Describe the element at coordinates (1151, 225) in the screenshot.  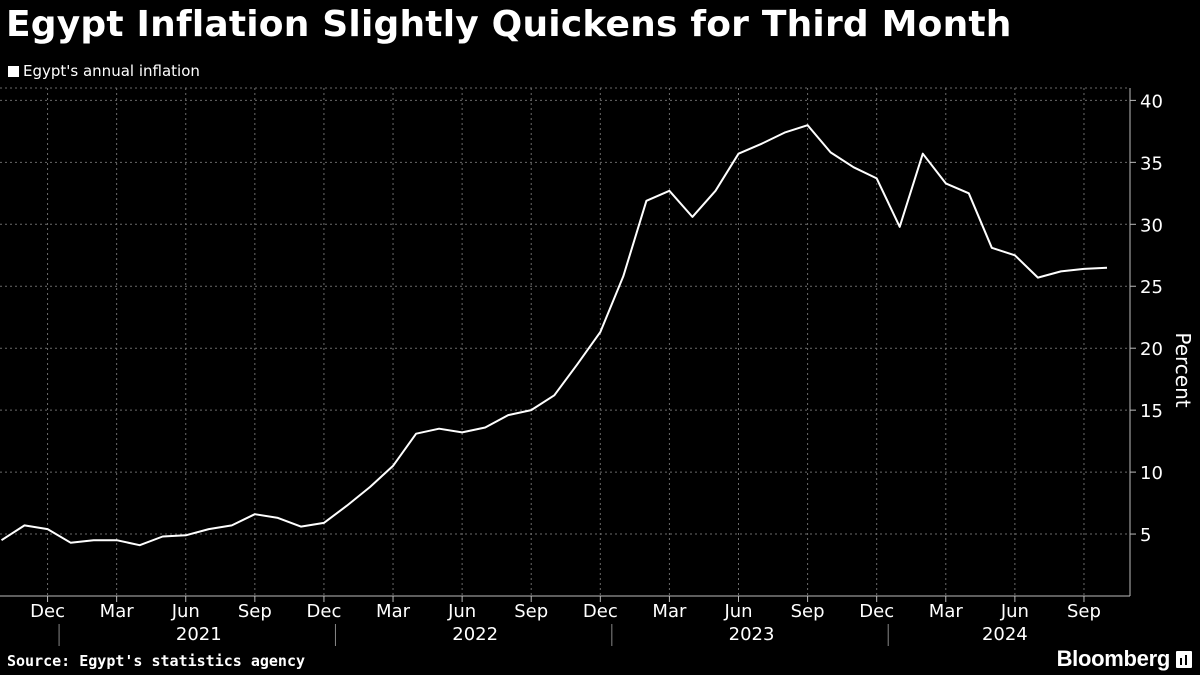
I see `y-tick-label: 30` at that location.